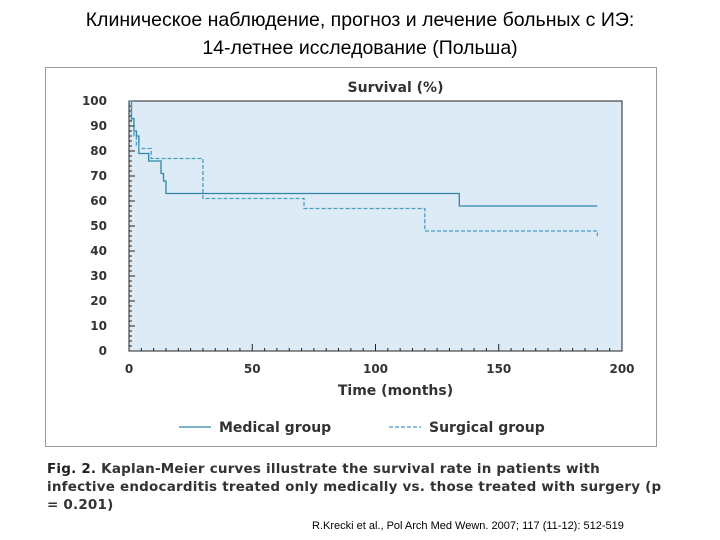 This screenshot has height=540, width=720. Describe the element at coordinates (375, 369) in the screenshot. I see `x-tick-label: 100` at that location.